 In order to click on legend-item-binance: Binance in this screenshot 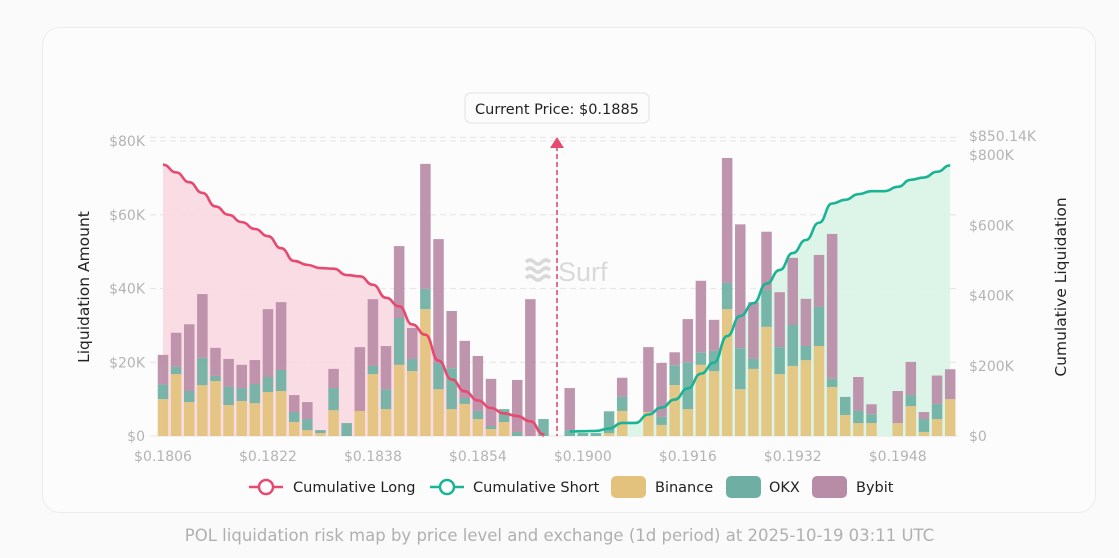, I will do `click(662, 487)`.